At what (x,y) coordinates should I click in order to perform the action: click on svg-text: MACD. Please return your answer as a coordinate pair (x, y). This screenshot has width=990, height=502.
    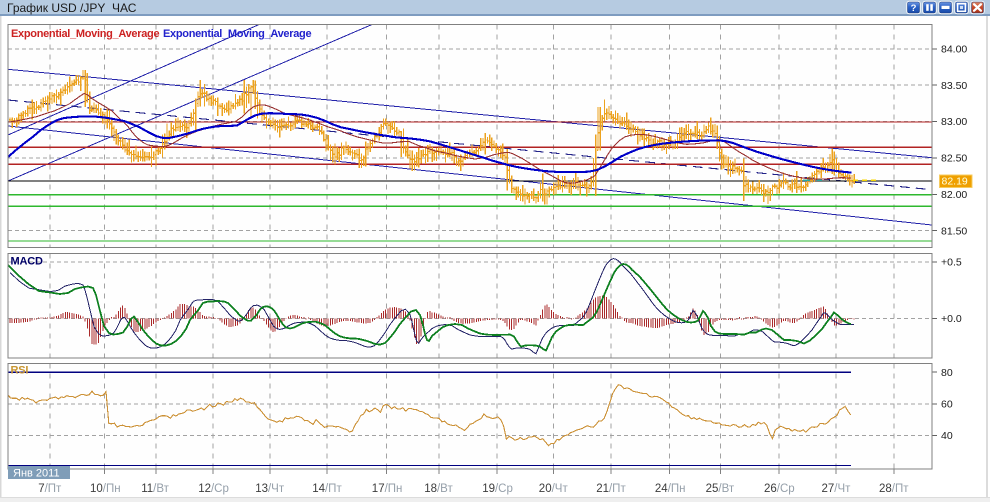
    Looking at the image, I should click on (27, 262).